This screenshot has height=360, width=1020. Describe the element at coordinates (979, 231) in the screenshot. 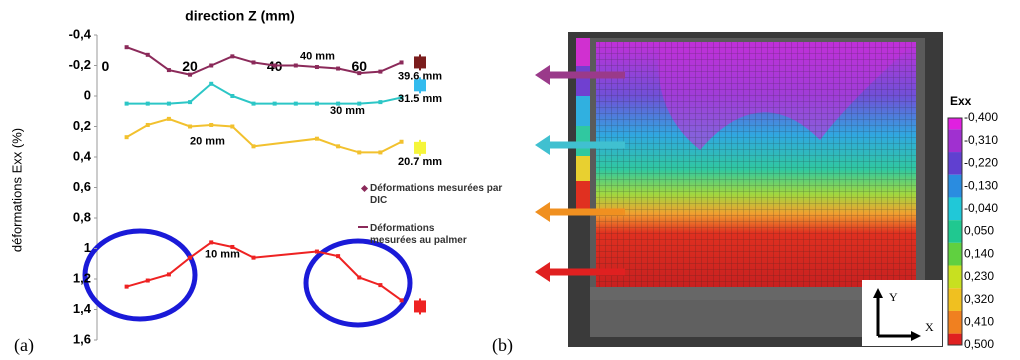

I see `colorbar-label: 0,050` at that location.